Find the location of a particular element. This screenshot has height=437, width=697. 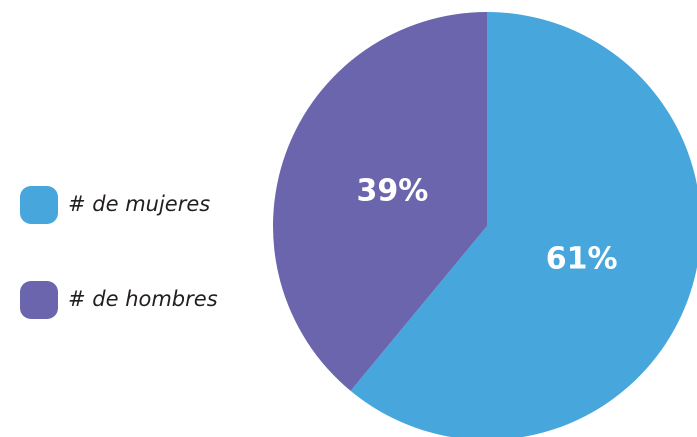

slice-label: 39% is located at coordinates (392, 190).